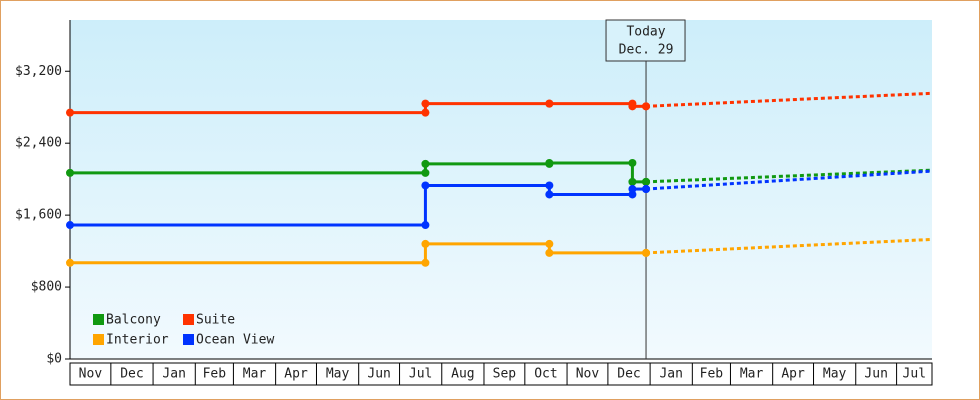  What do you see at coordinates (505, 374) in the screenshot?
I see `x-tick-label: Sep` at bounding box center [505, 374].